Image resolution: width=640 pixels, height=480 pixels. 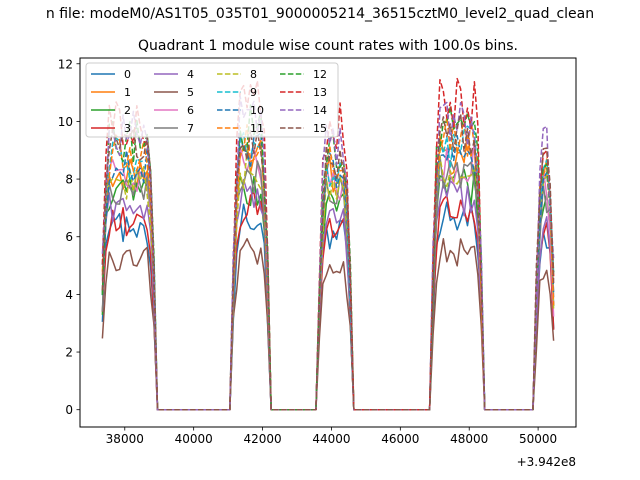 What do you see at coordinates (69, 353) in the screenshot?
I see `y-tick-label: 2` at bounding box center [69, 353].